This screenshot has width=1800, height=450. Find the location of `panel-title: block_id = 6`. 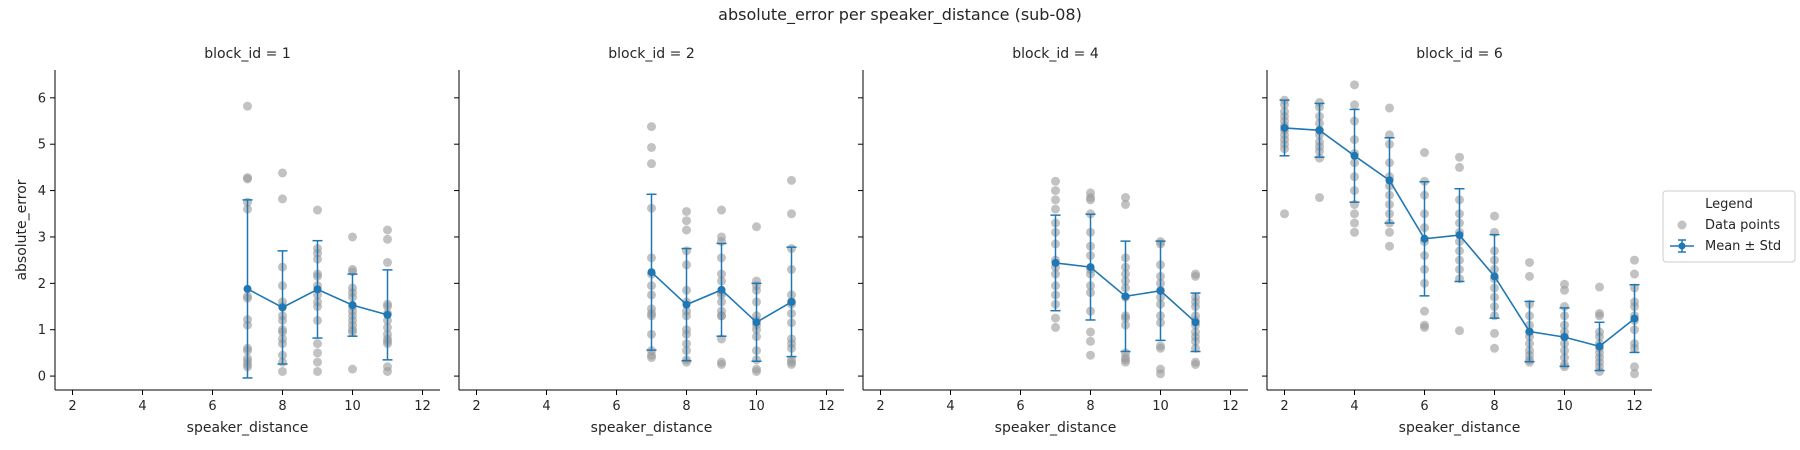

panel-title: block_id = 6 is located at coordinates (1459, 54).